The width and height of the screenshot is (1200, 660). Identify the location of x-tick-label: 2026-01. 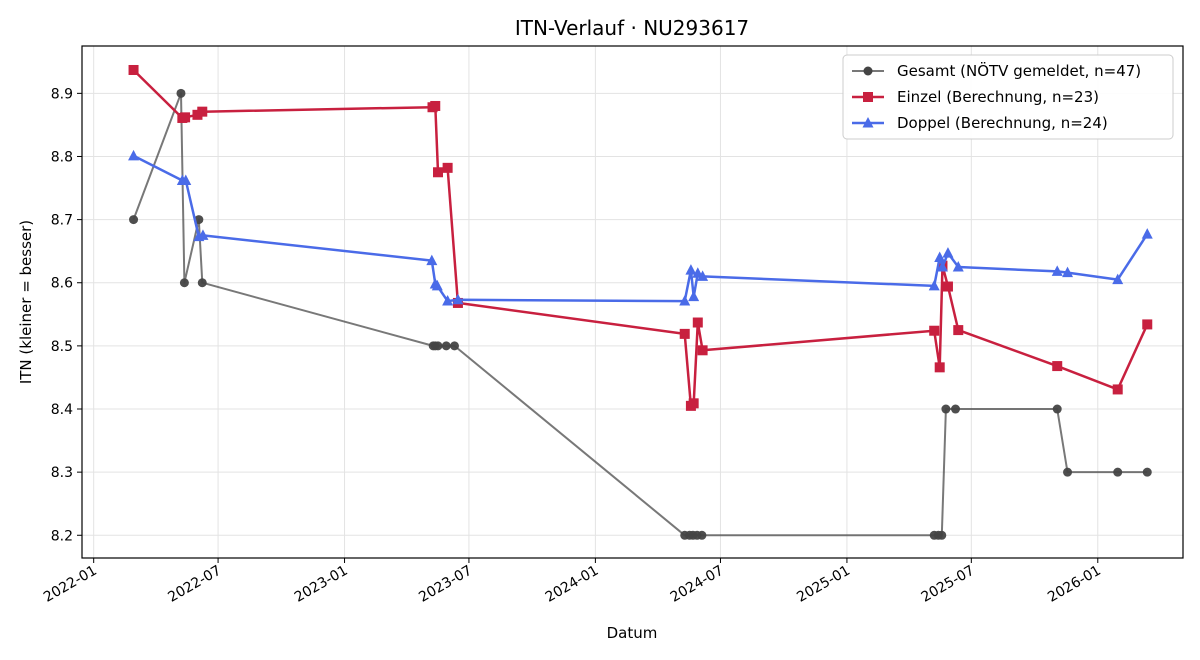
(1074, 584).